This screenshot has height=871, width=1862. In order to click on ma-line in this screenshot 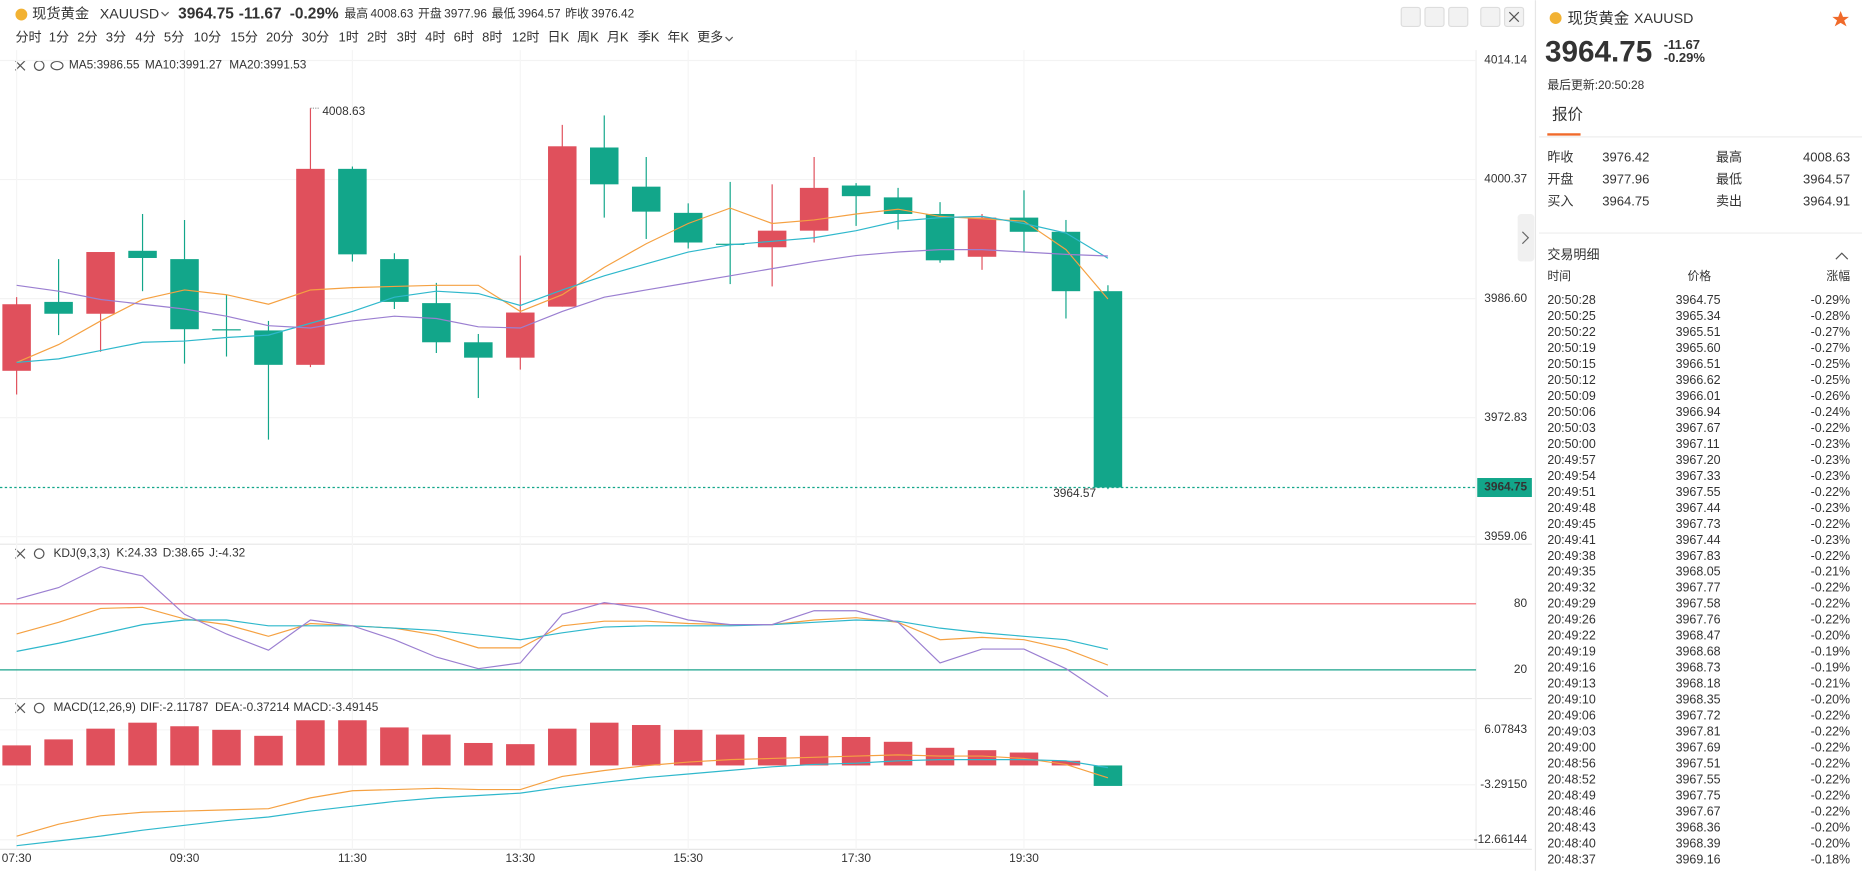, I will do `click(562, 289)`.